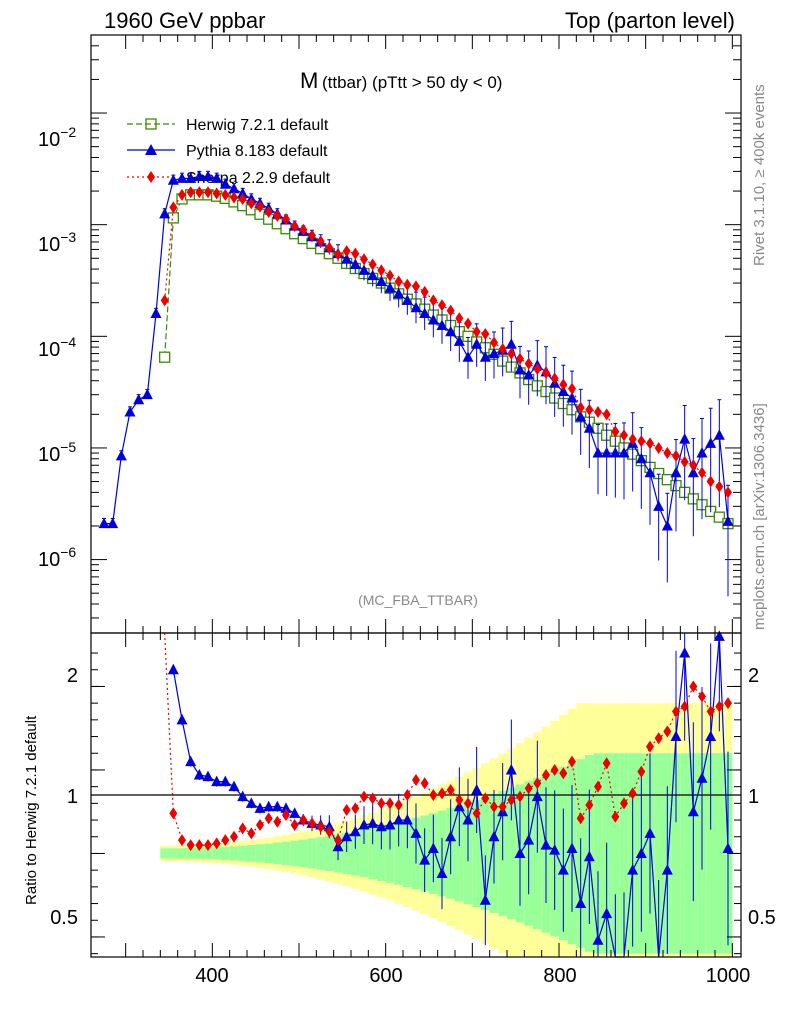 This screenshot has height=1024, width=786. I want to click on legend-entry-pythia: Pythia 8.183 default, so click(227, 151).